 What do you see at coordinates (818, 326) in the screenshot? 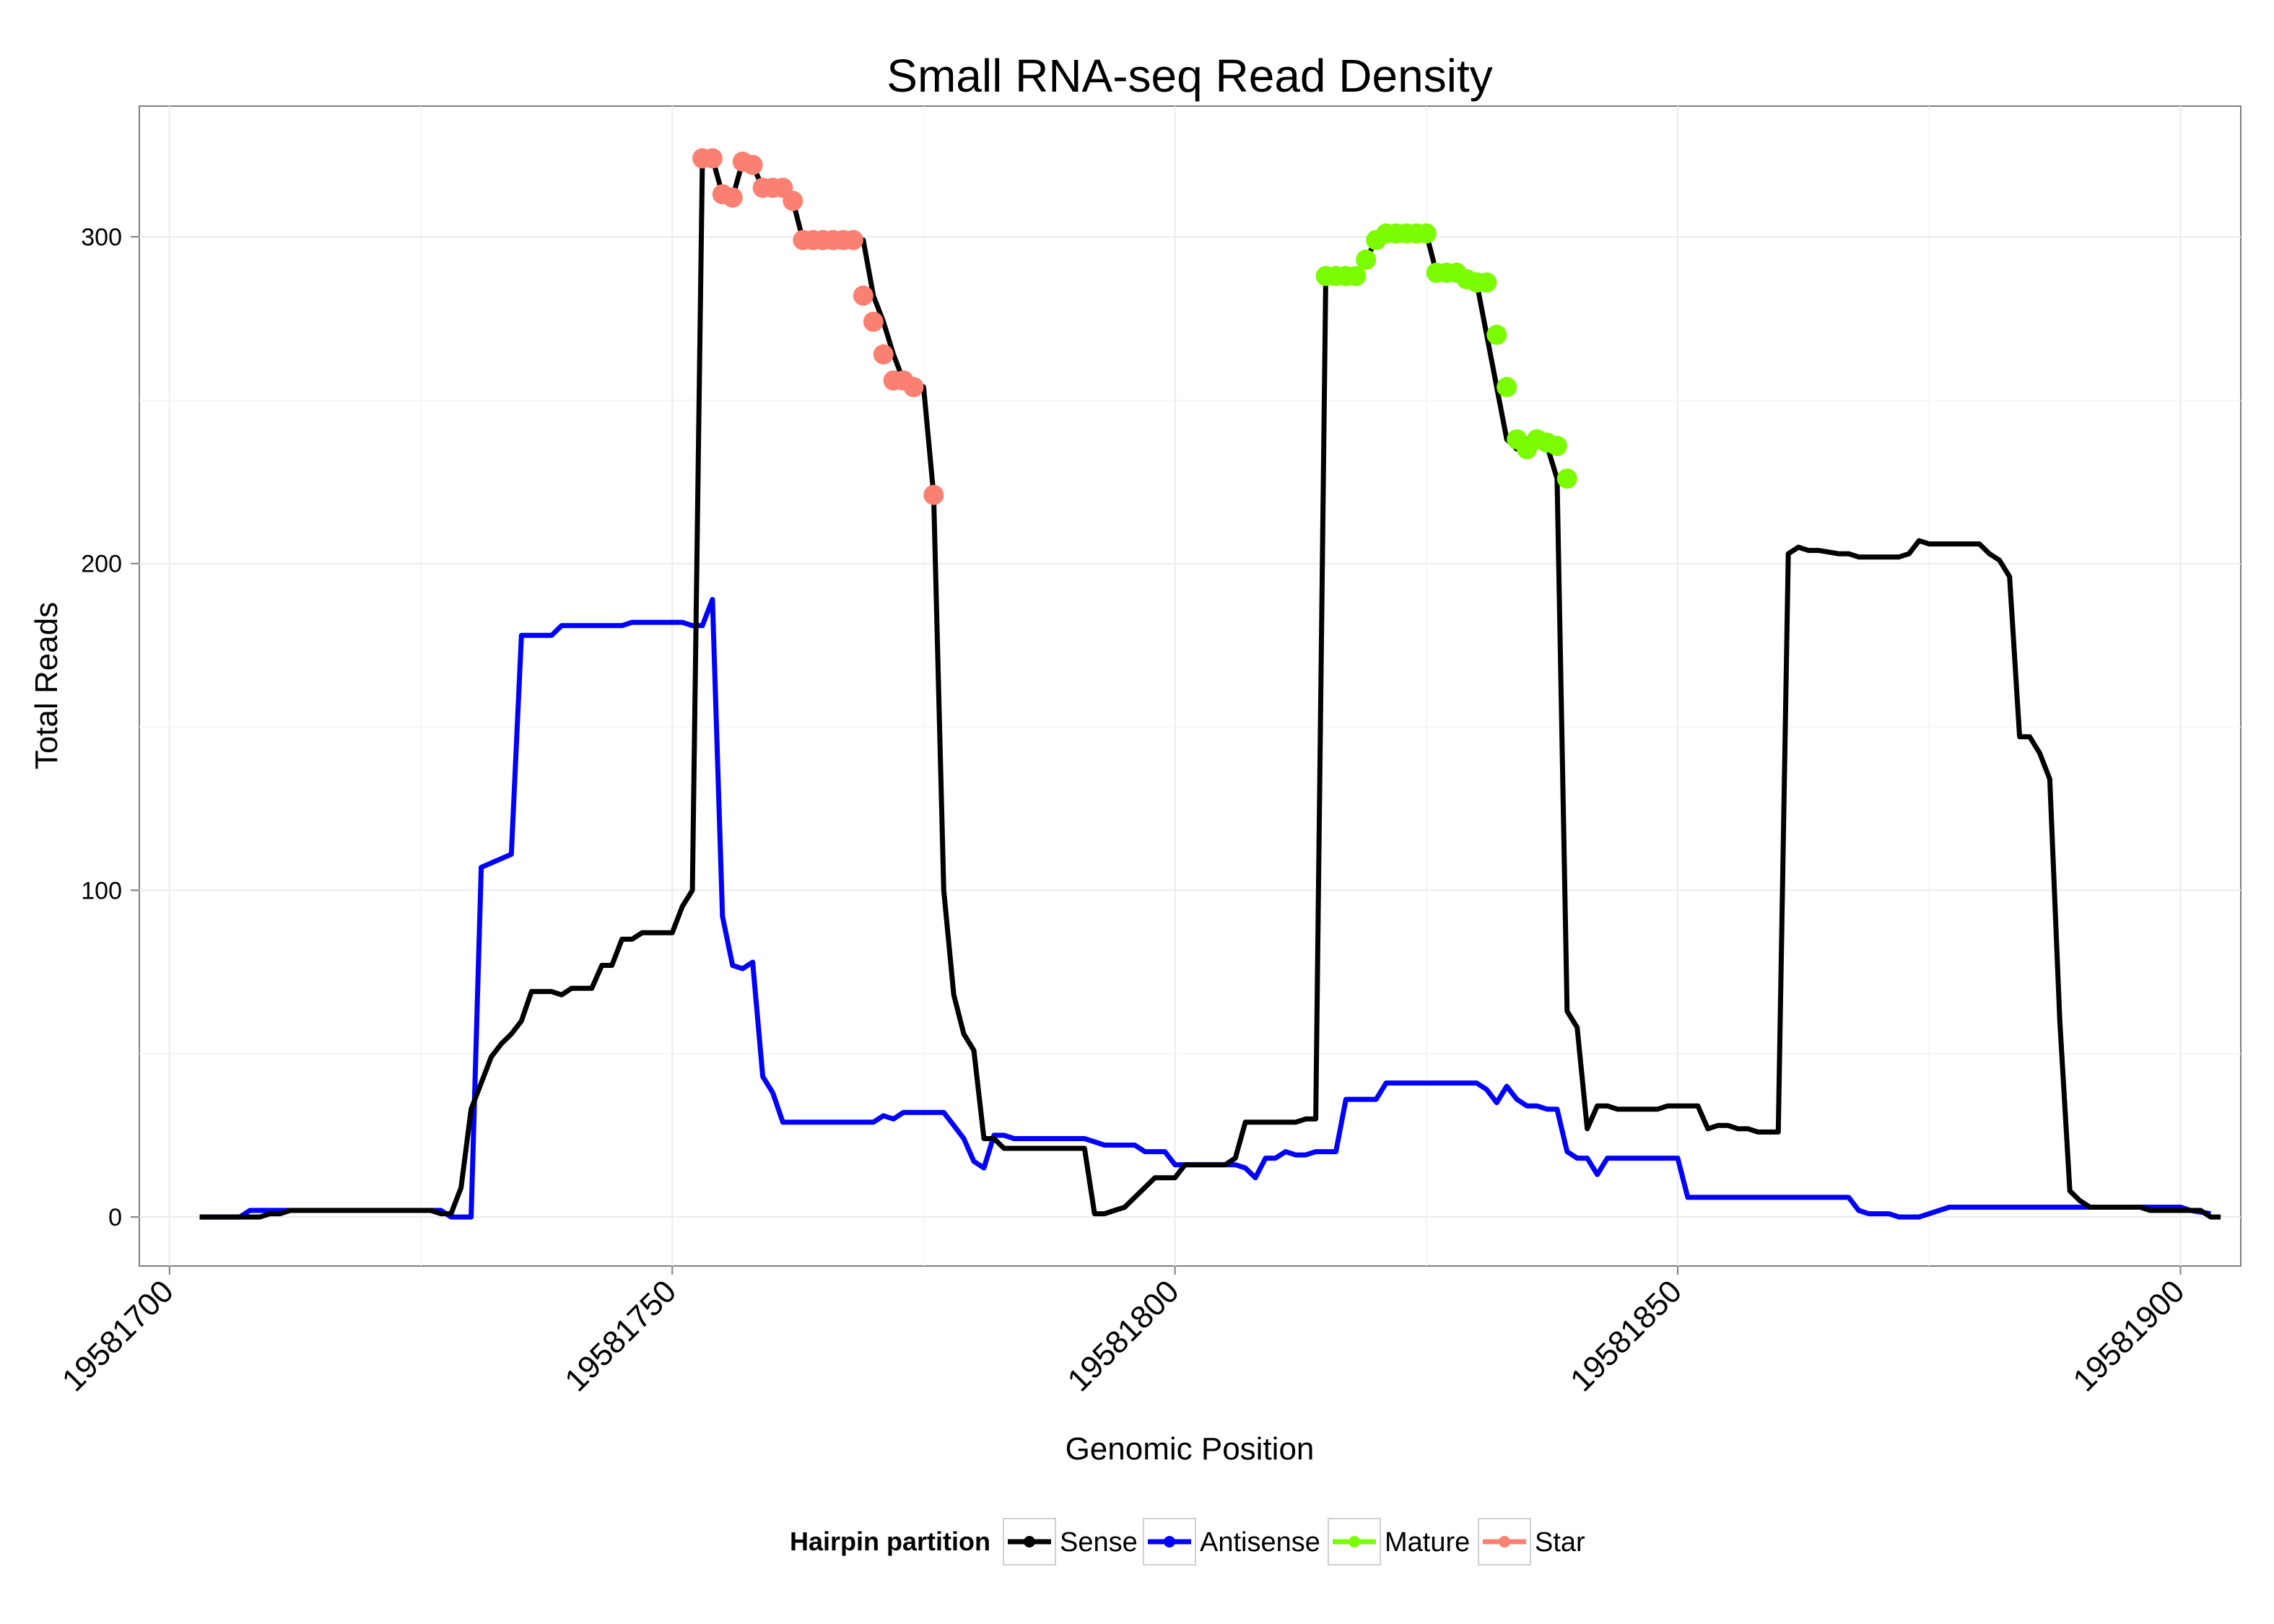
I see `series-points-star` at bounding box center [818, 326].